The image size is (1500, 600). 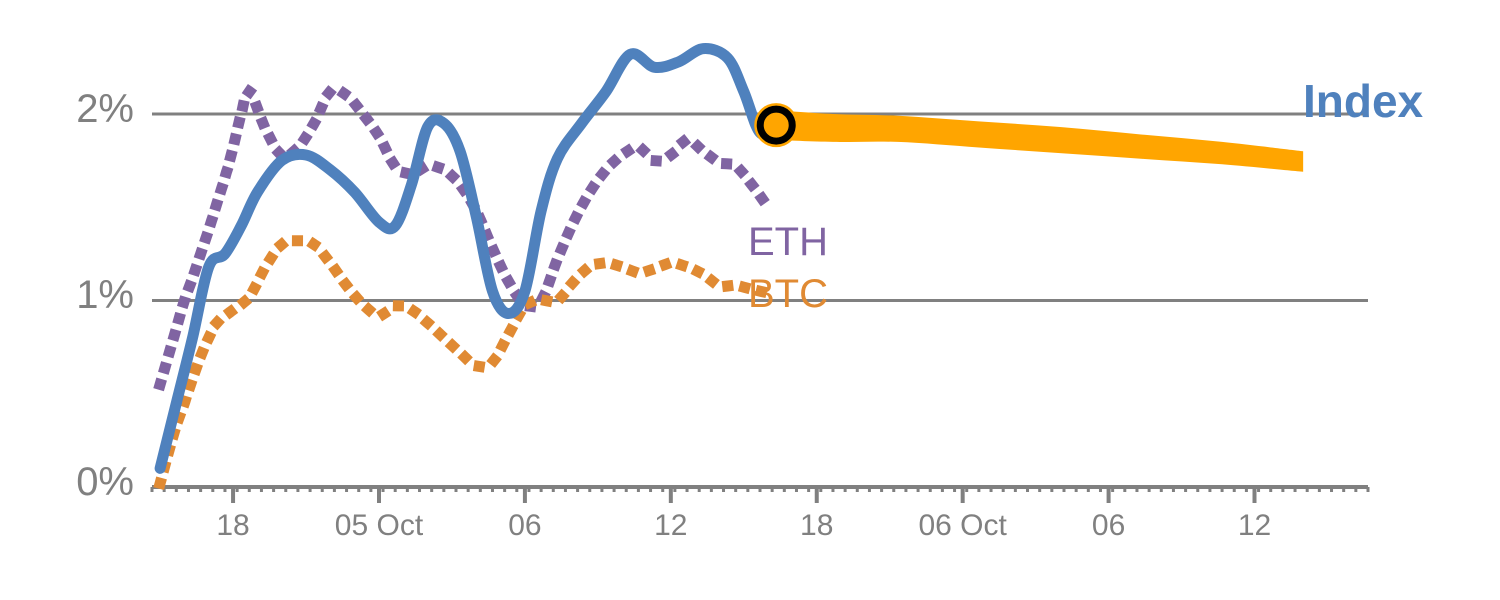 I want to click on series-label-eth: ETH, so click(x=788, y=242).